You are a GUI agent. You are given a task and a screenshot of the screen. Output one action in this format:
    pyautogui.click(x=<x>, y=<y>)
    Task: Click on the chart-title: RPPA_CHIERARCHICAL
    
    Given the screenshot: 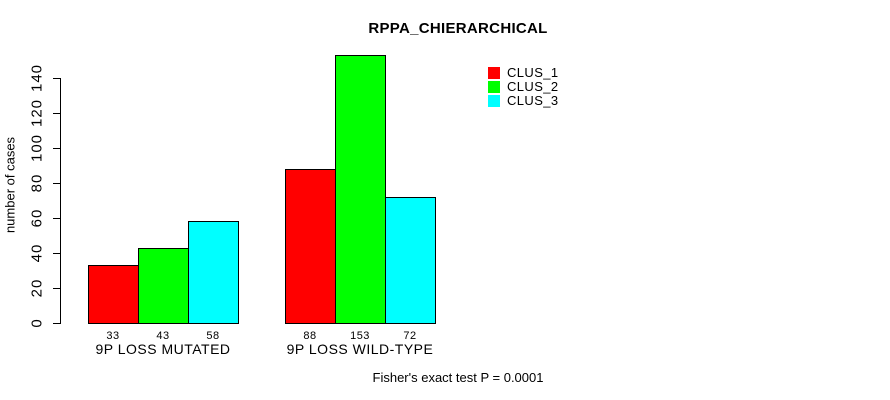 What is the action you would take?
    pyautogui.click(x=458, y=28)
    